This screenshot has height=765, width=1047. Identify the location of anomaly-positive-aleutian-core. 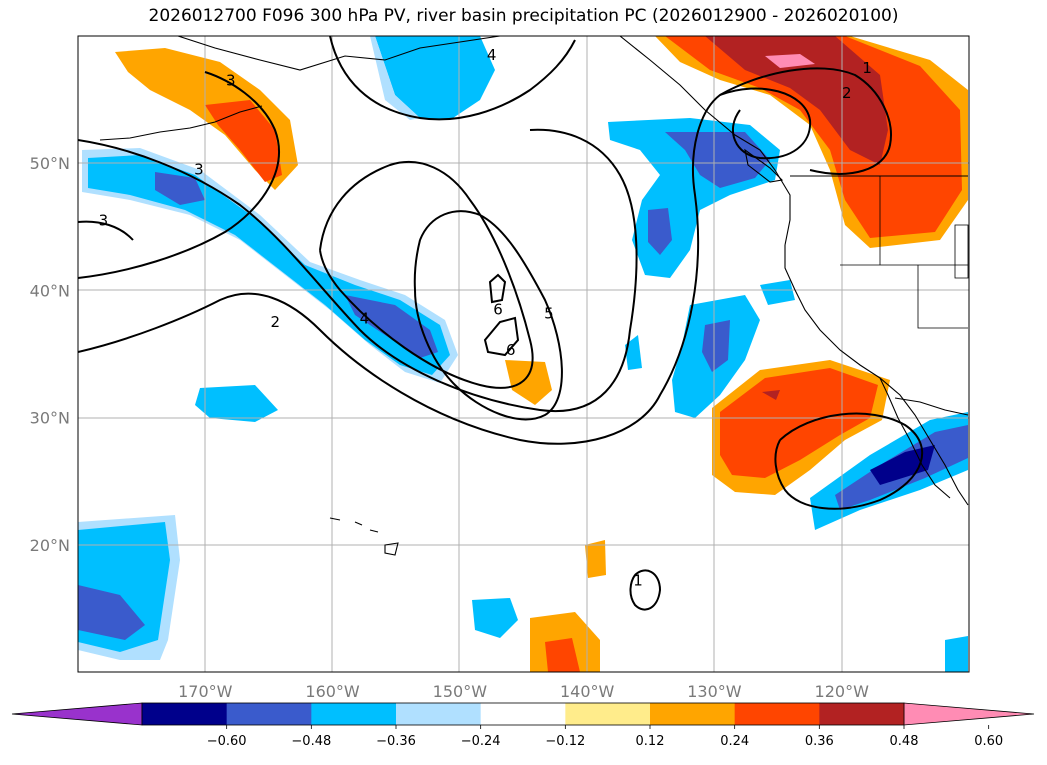
(243, 141).